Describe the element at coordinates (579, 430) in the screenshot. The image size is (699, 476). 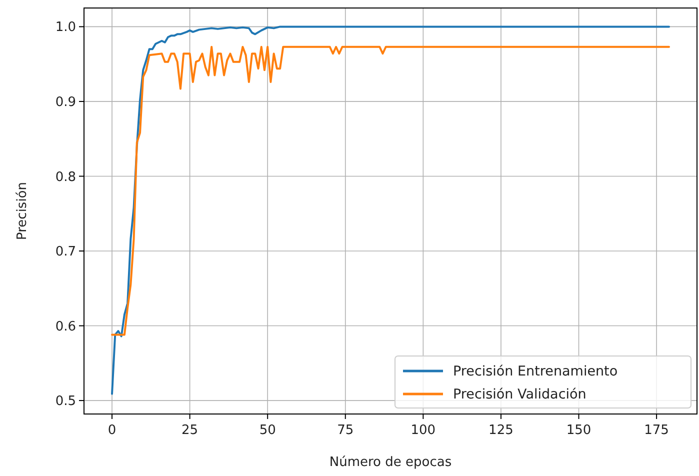
I see `x-tick-label: 150` at that location.